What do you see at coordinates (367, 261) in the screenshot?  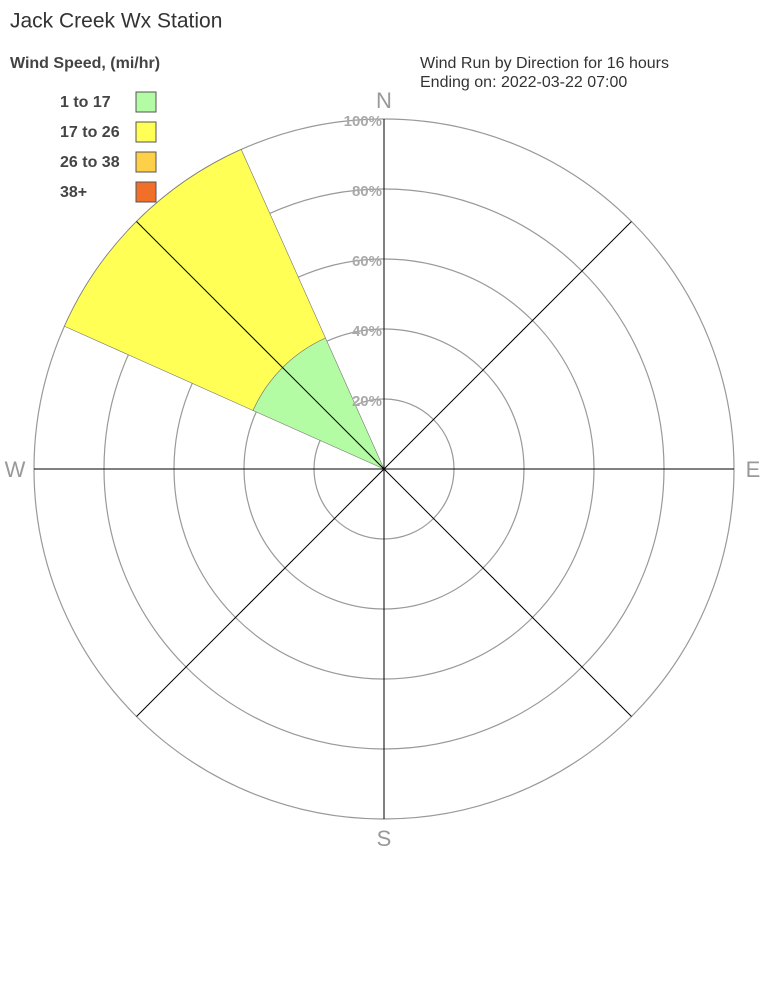 I see `r-tick-label: 60%` at bounding box center [367, 261].